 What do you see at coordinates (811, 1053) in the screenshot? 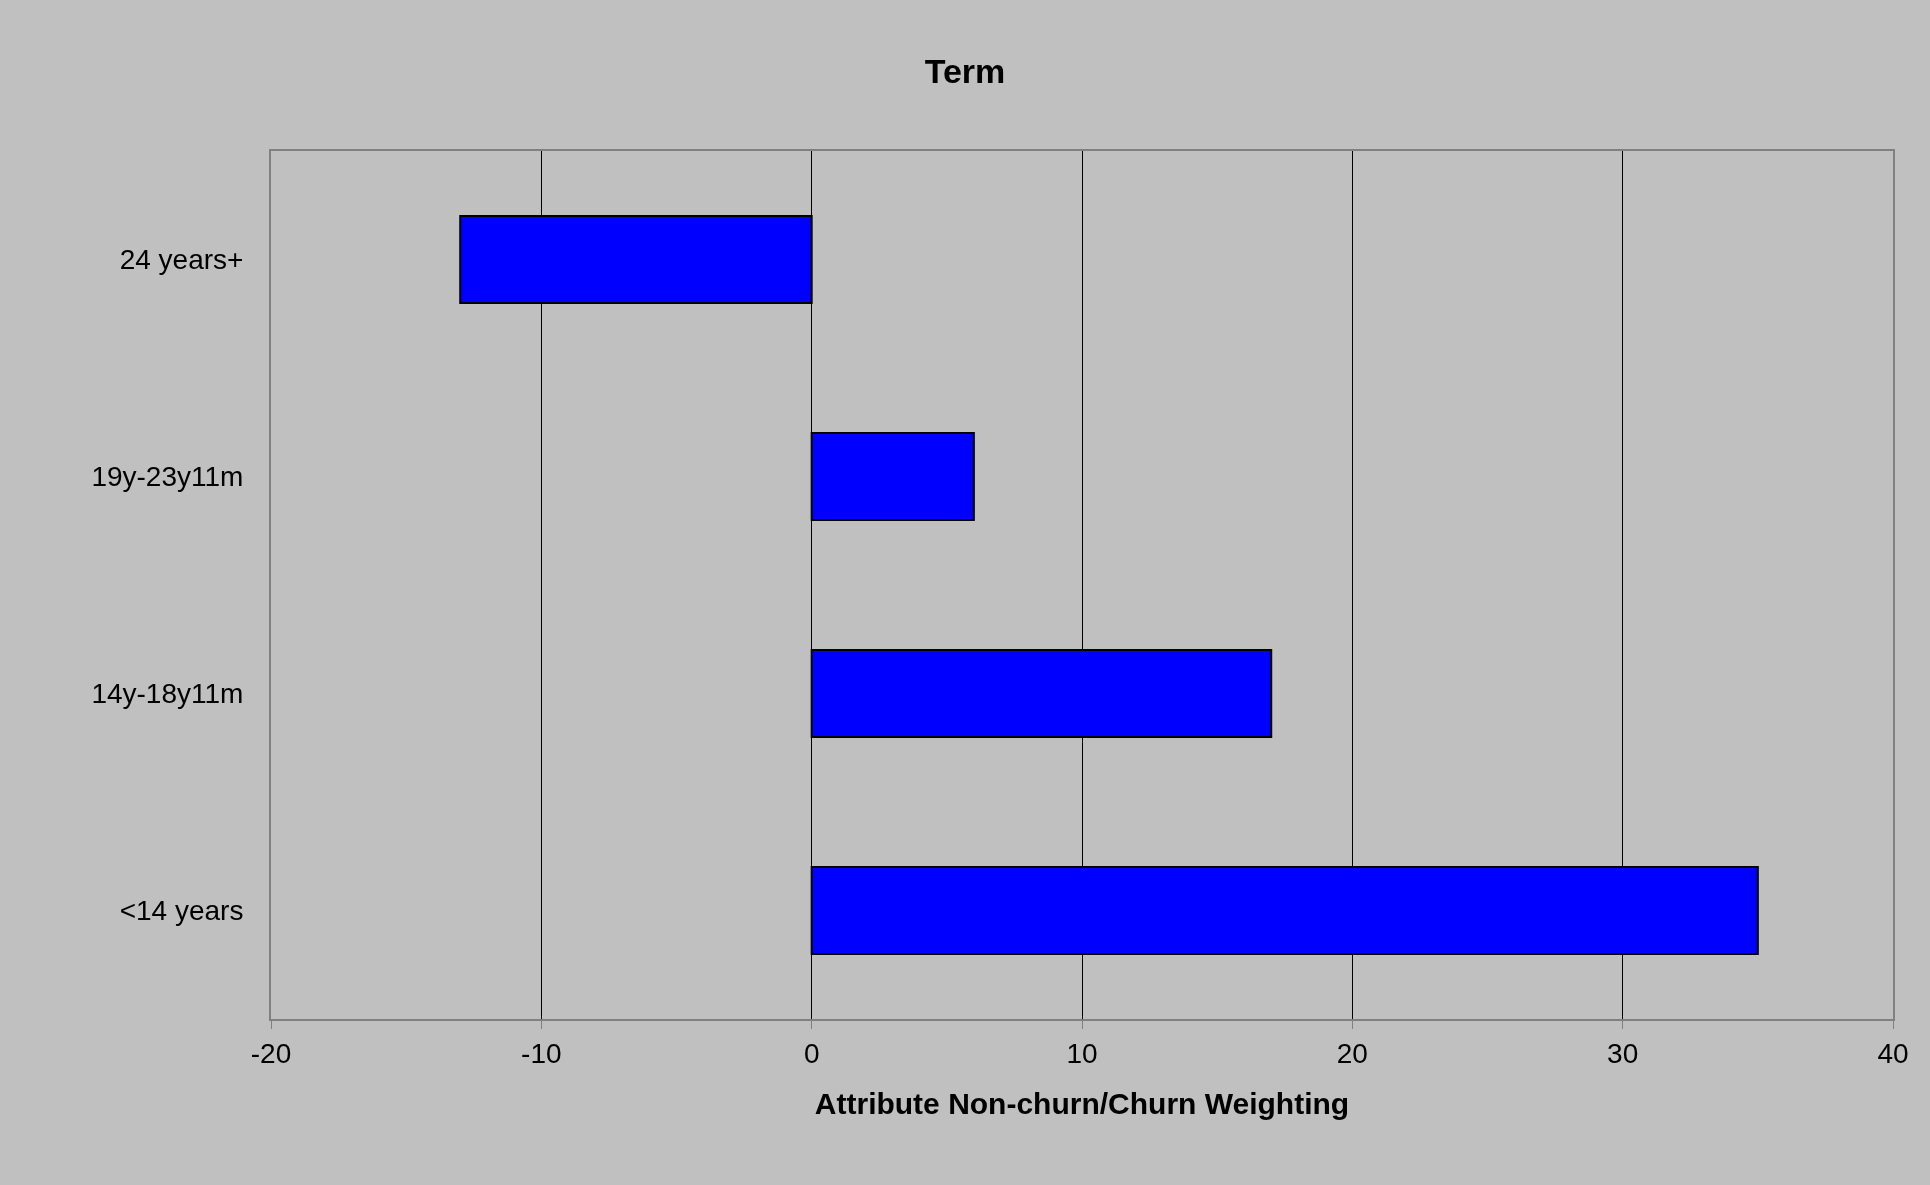
I see `x-tick-label: 0` at bounding box center [811, 1053].